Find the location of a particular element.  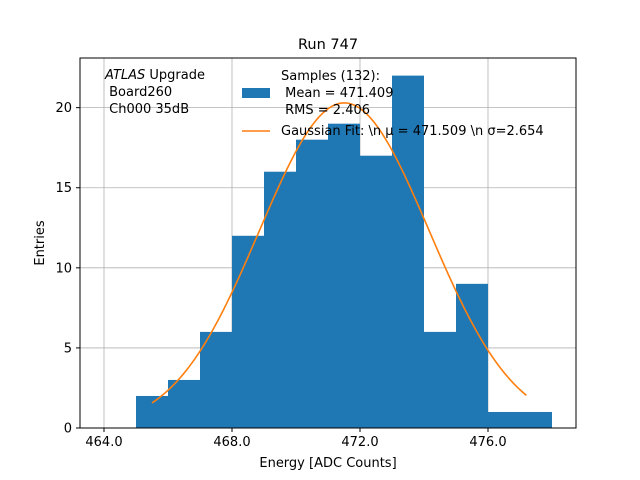

legend-histogram-line-3: RMS = 2.406 is located at coordinates (325, 110).